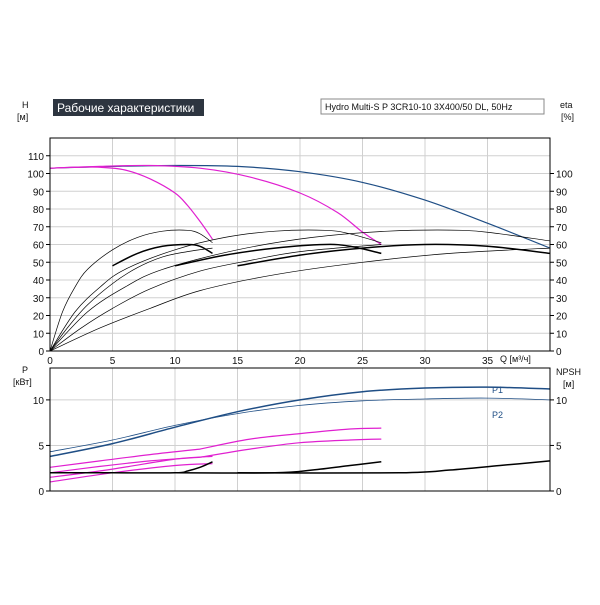 The width and height of the screenshot is (600, 605). What do you see at coordinates (562, 263) in the screenshot?
I see `top-y-right-tick-label: 50` at bounding box center [562, 263].